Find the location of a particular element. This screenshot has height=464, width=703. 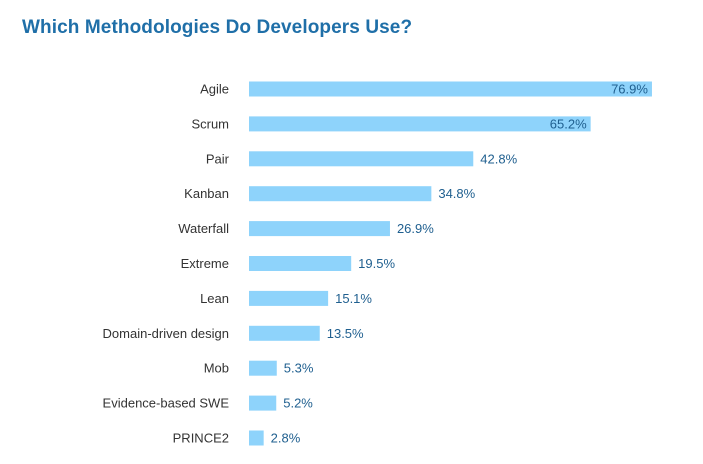

value-label: 42.8% is located at coordinates (498, 158).